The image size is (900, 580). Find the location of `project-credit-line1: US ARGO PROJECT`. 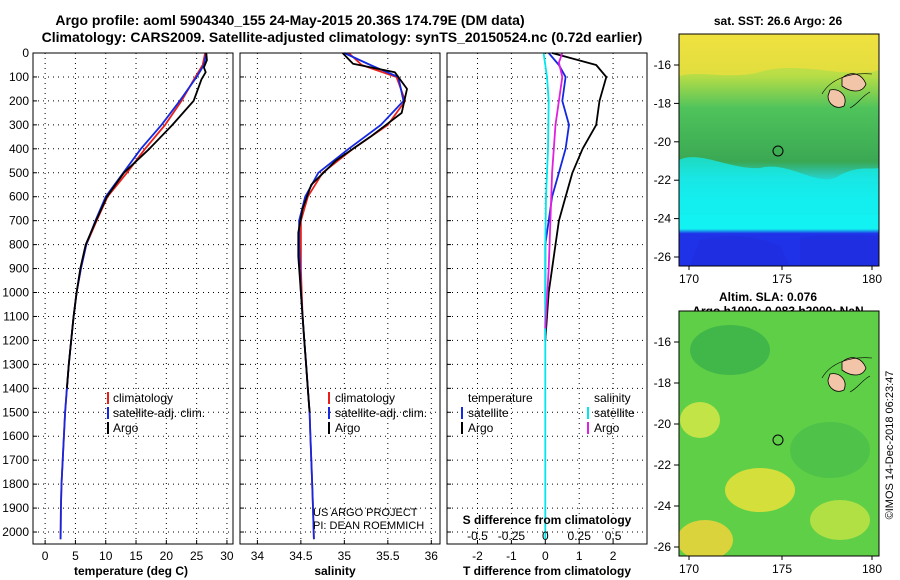

project-credit-line1: US ARGO PROJECT is located at coordinates (365, 513).